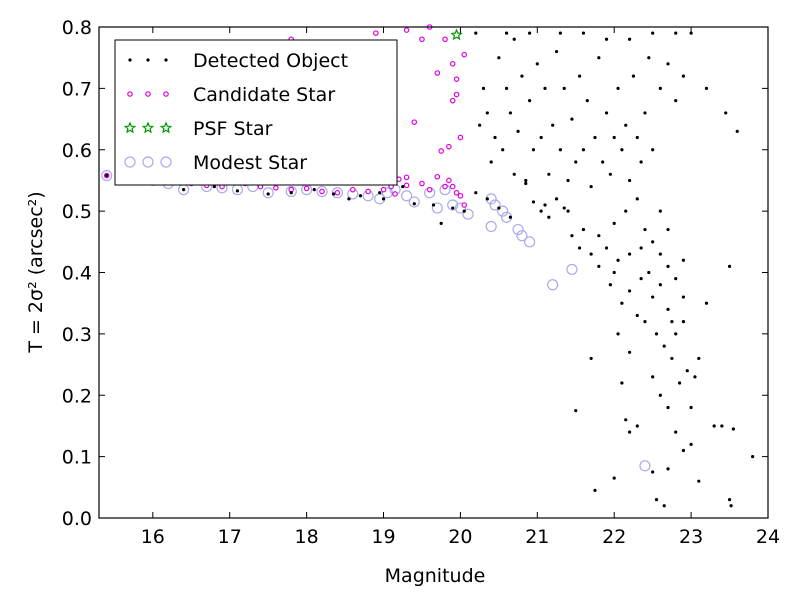  Describe the element at coordinates (77, 274) in the screenshot. I see `y-tick-label: 0.4` at that location.